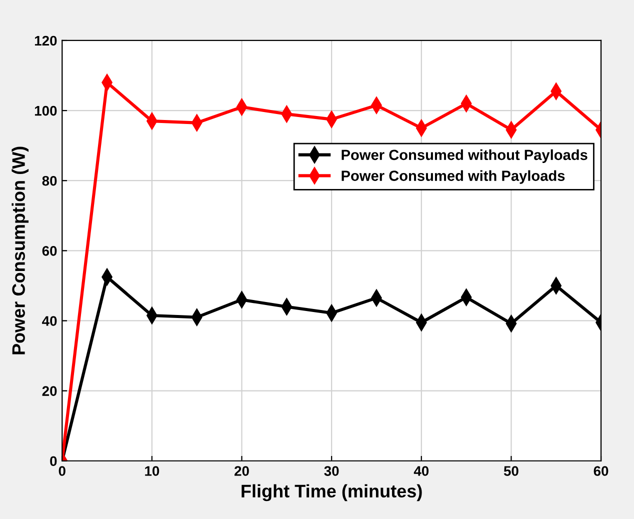 Image resolution: width=634 pixels, height=519 pixels. What do you see at coordinates (332, 493) in the screenshot?
I see `x-axis-title: Flight Time (minutes)` at bounding box center [332, 493].